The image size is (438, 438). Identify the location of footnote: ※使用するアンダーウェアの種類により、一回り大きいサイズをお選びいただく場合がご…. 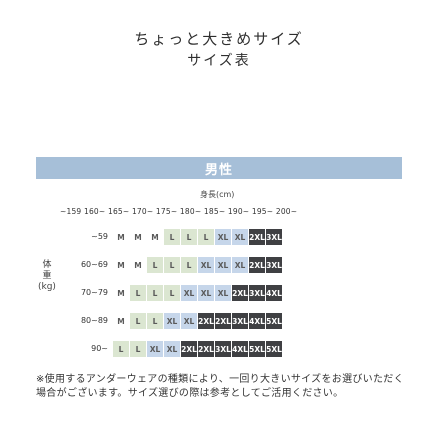
(220, 386).